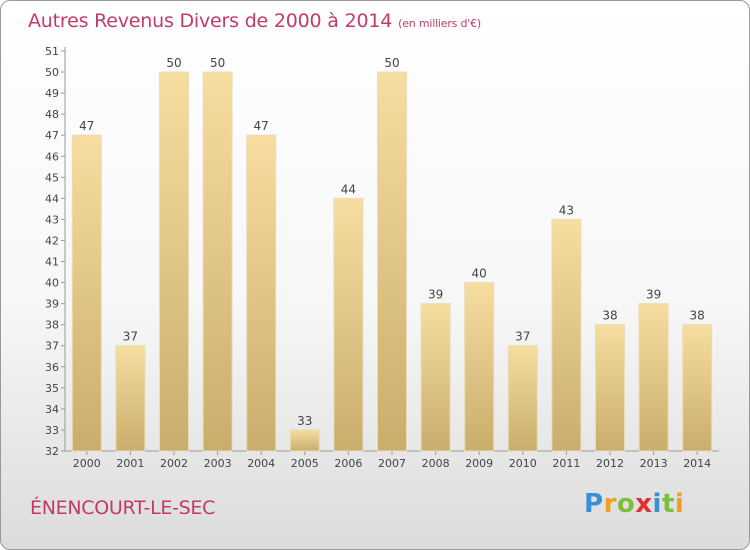 This screenshot has width=750, height=550. Describe the element at coordinates (392, 261) in the screenshot. I see `bar-2007` at that location.